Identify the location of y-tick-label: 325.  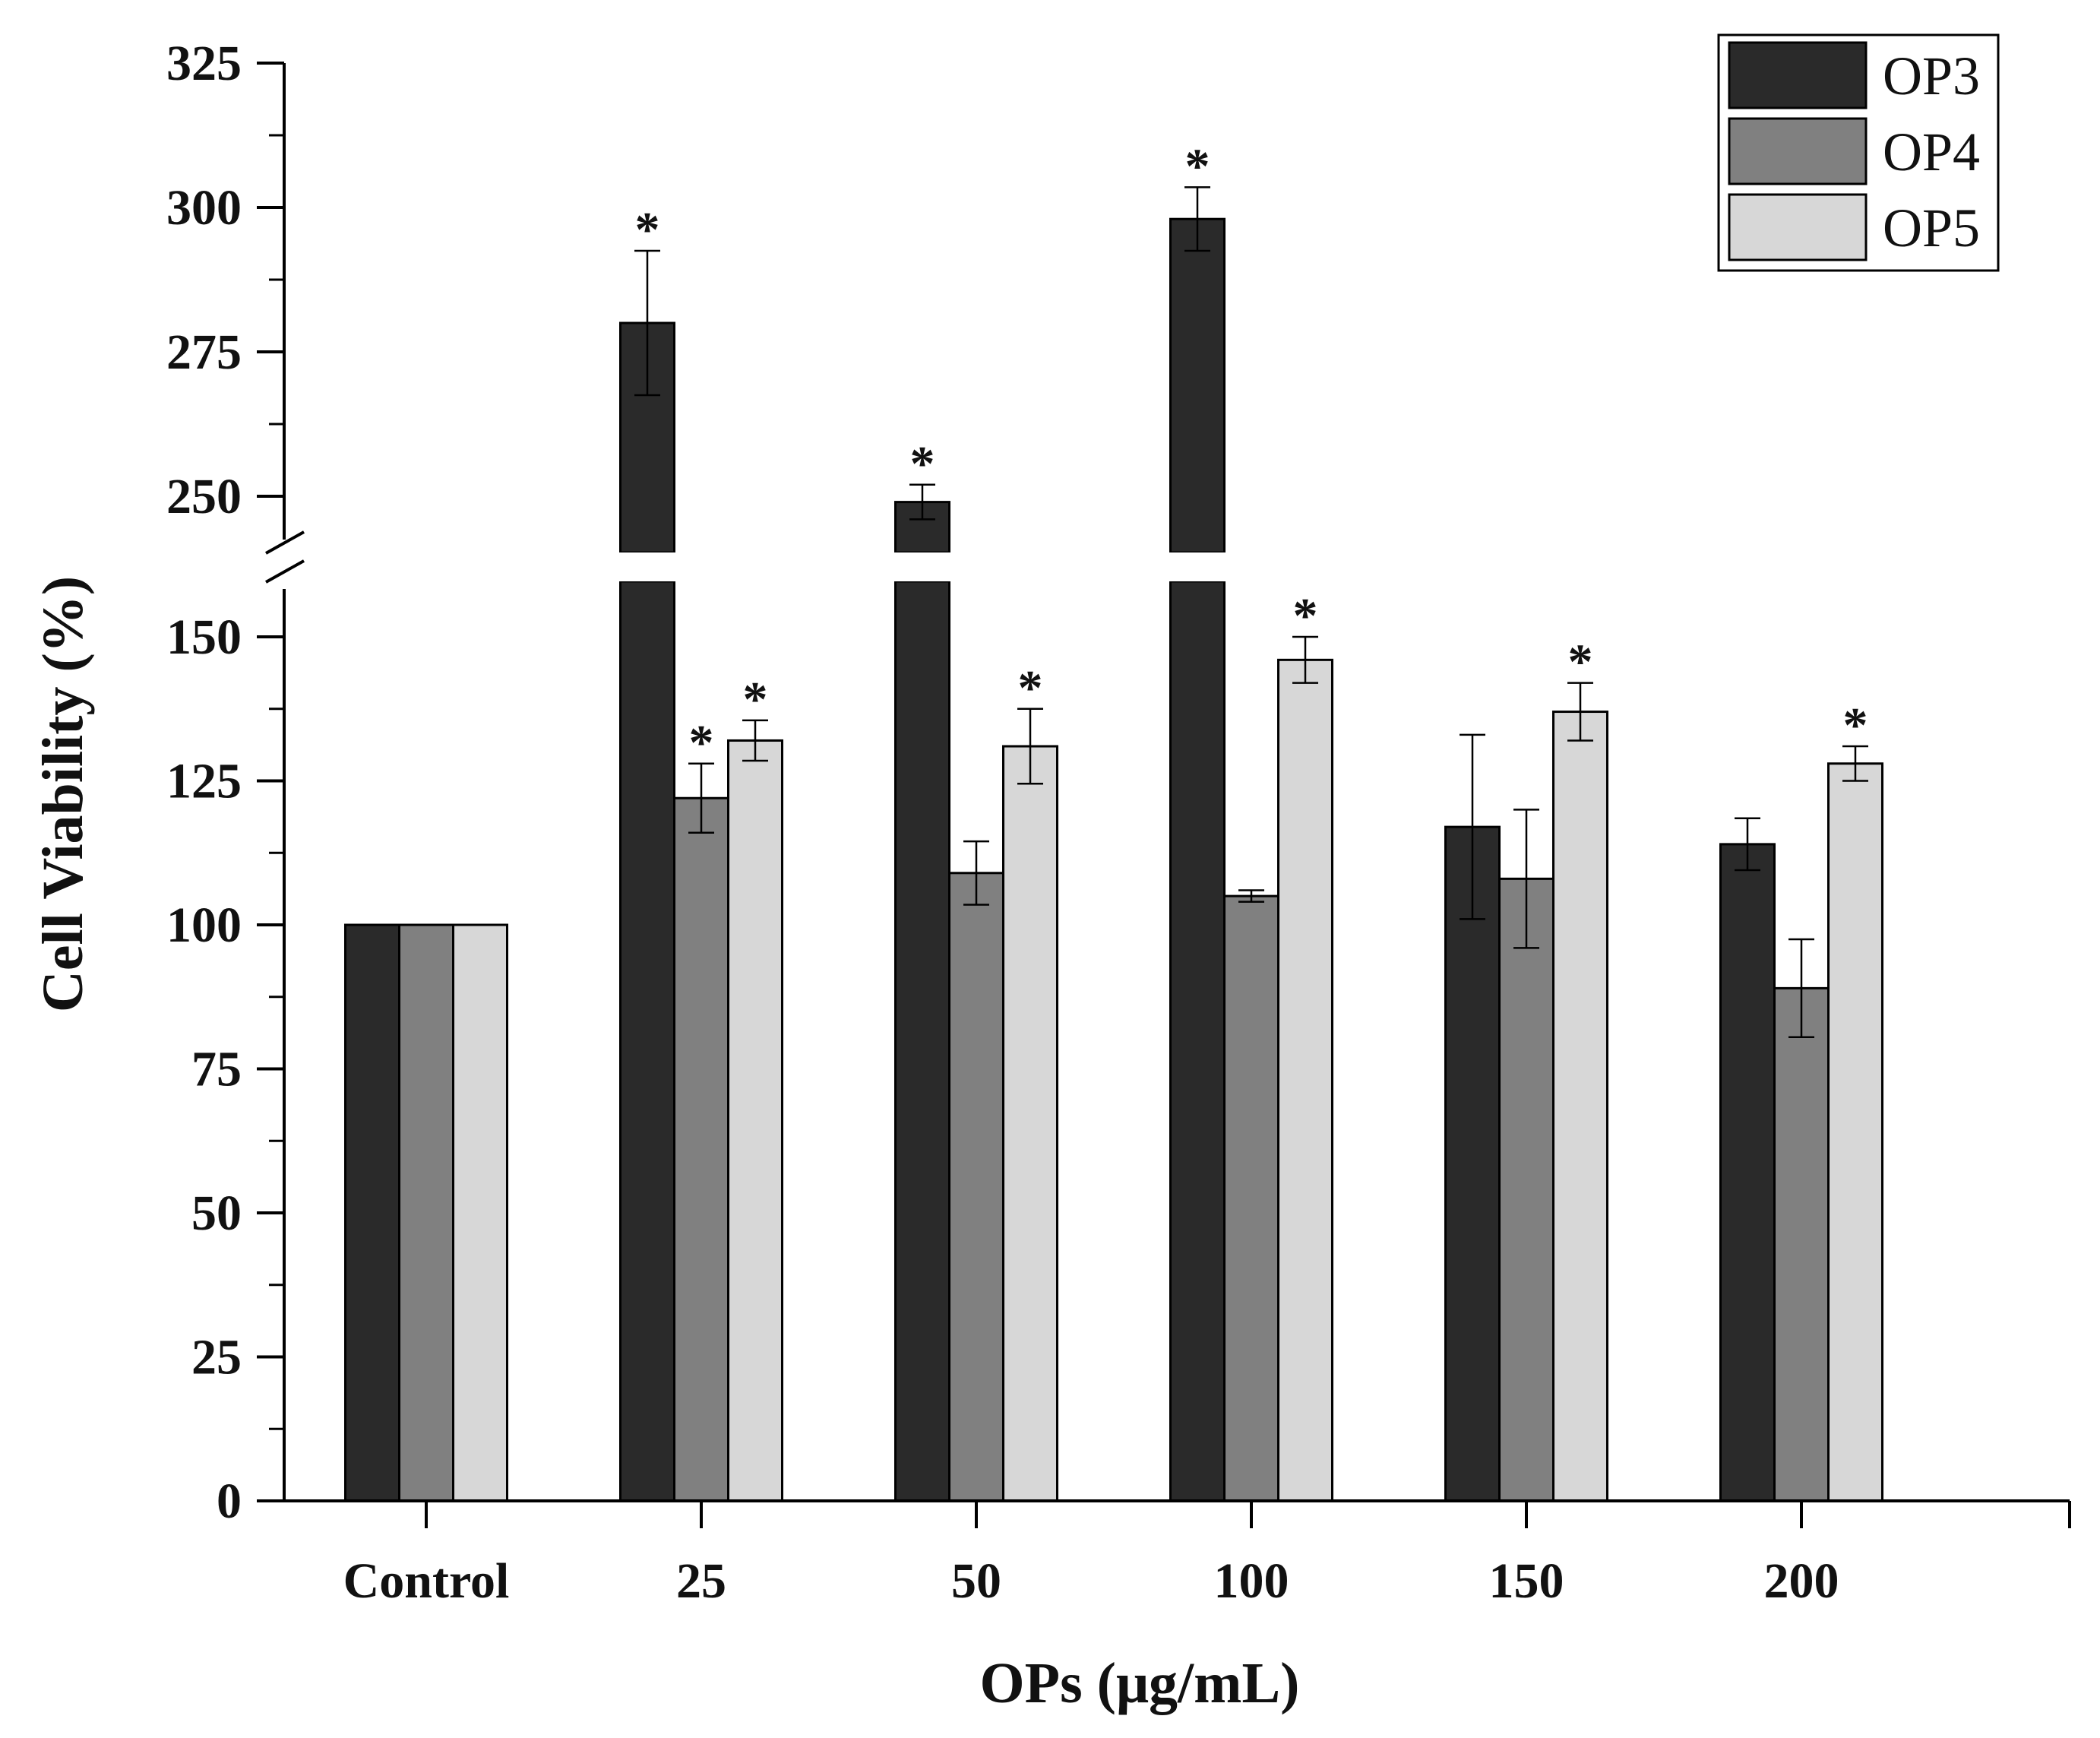
(204, 64).